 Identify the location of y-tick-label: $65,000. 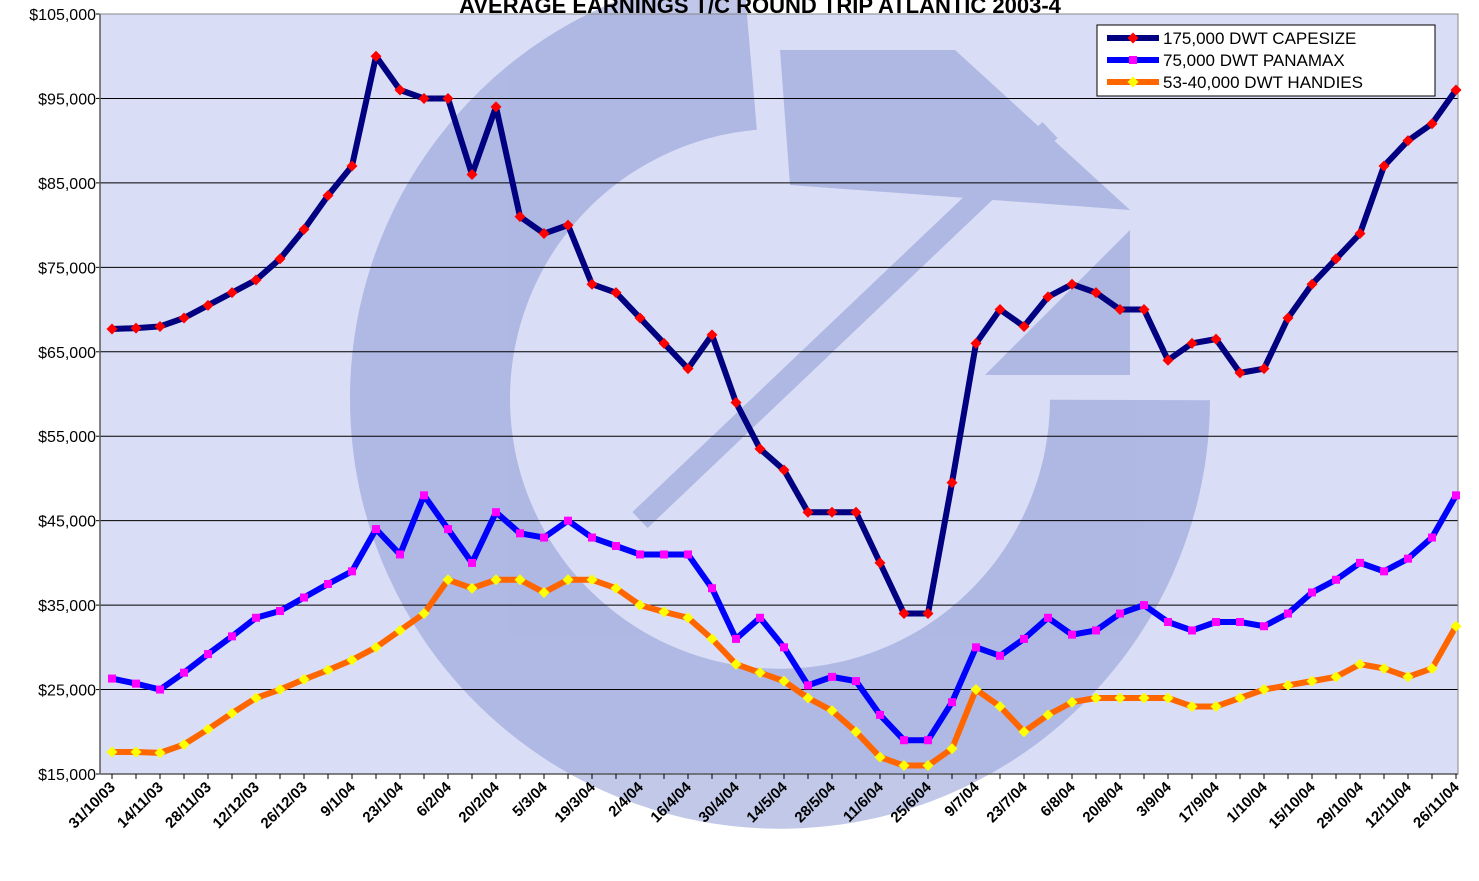
(67, 353).